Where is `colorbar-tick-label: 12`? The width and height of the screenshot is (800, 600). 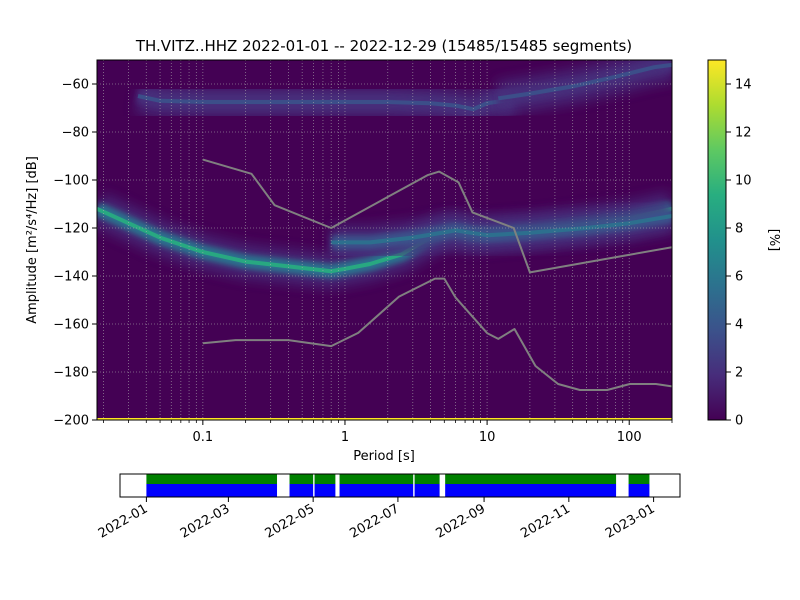
colorbar-tick-label: 12 is located at coordinates (743, 133).